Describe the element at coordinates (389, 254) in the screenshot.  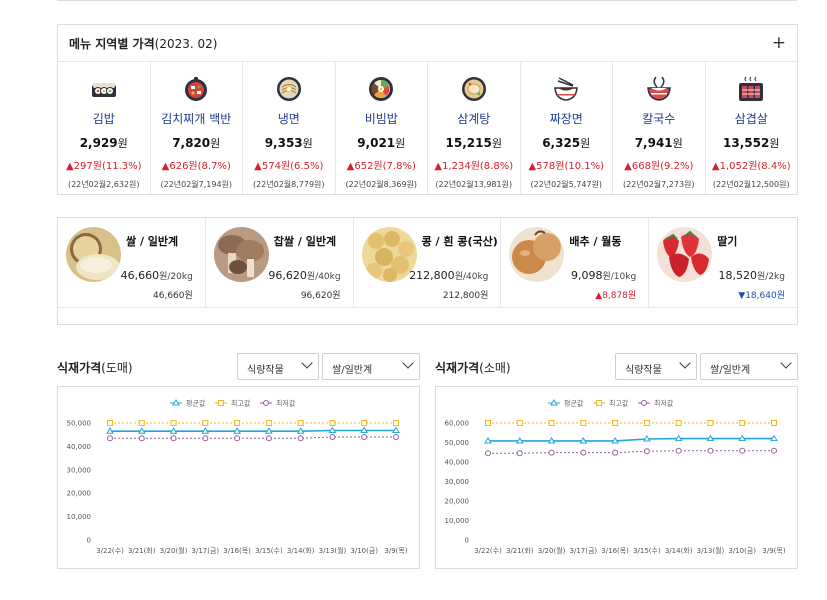
I see `soybean-photo` at that location.